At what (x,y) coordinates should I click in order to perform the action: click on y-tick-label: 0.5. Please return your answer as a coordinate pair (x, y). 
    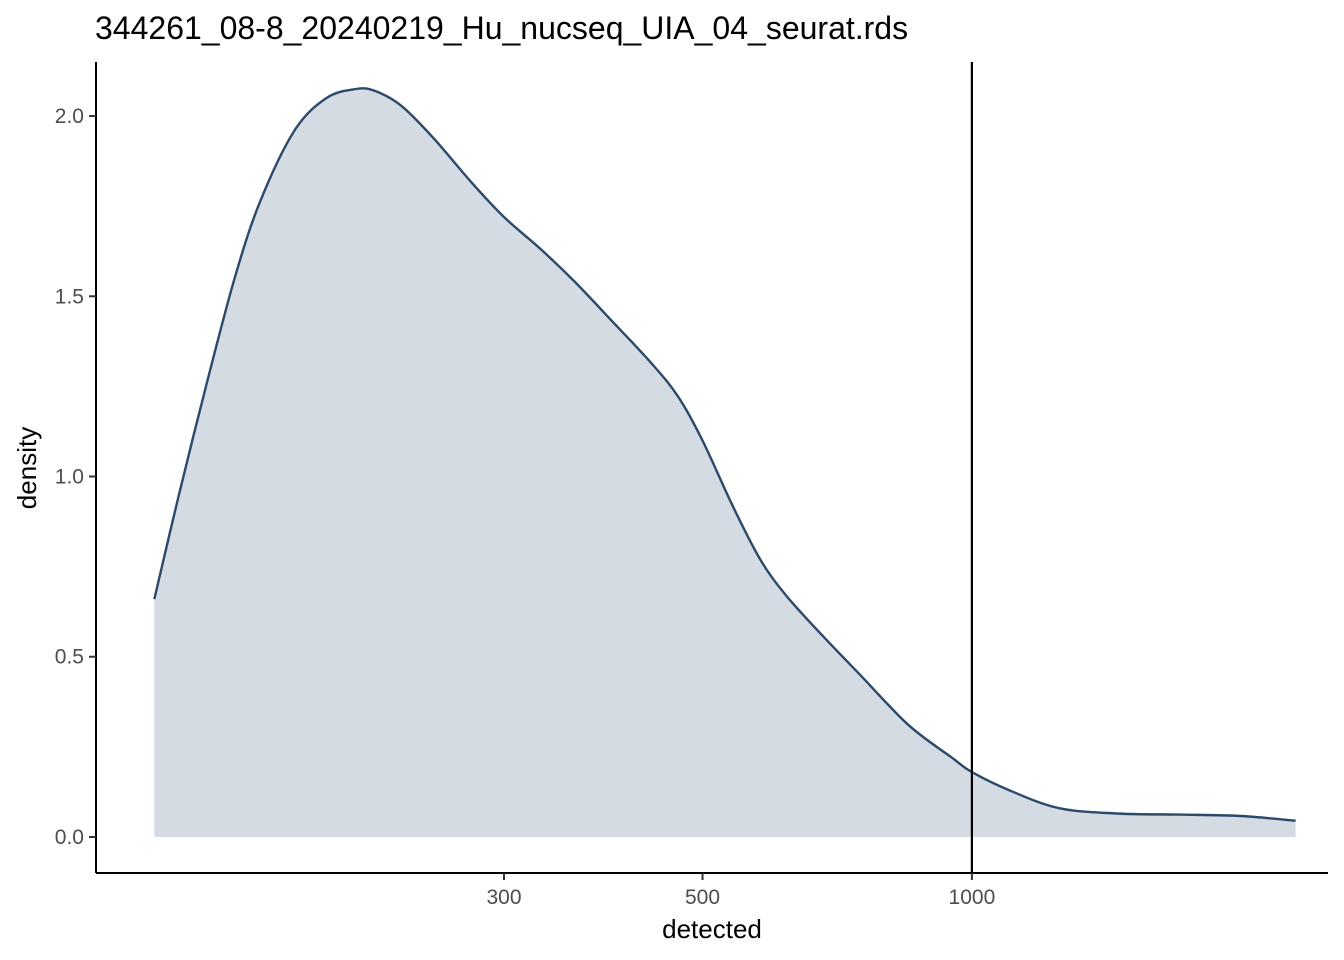
    Looking at the image, I should click on (69, 657).